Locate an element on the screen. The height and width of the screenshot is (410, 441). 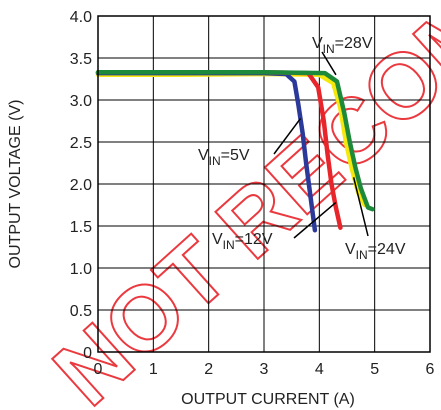
x-tick-label: 5 is located at coordinates (374, 369).